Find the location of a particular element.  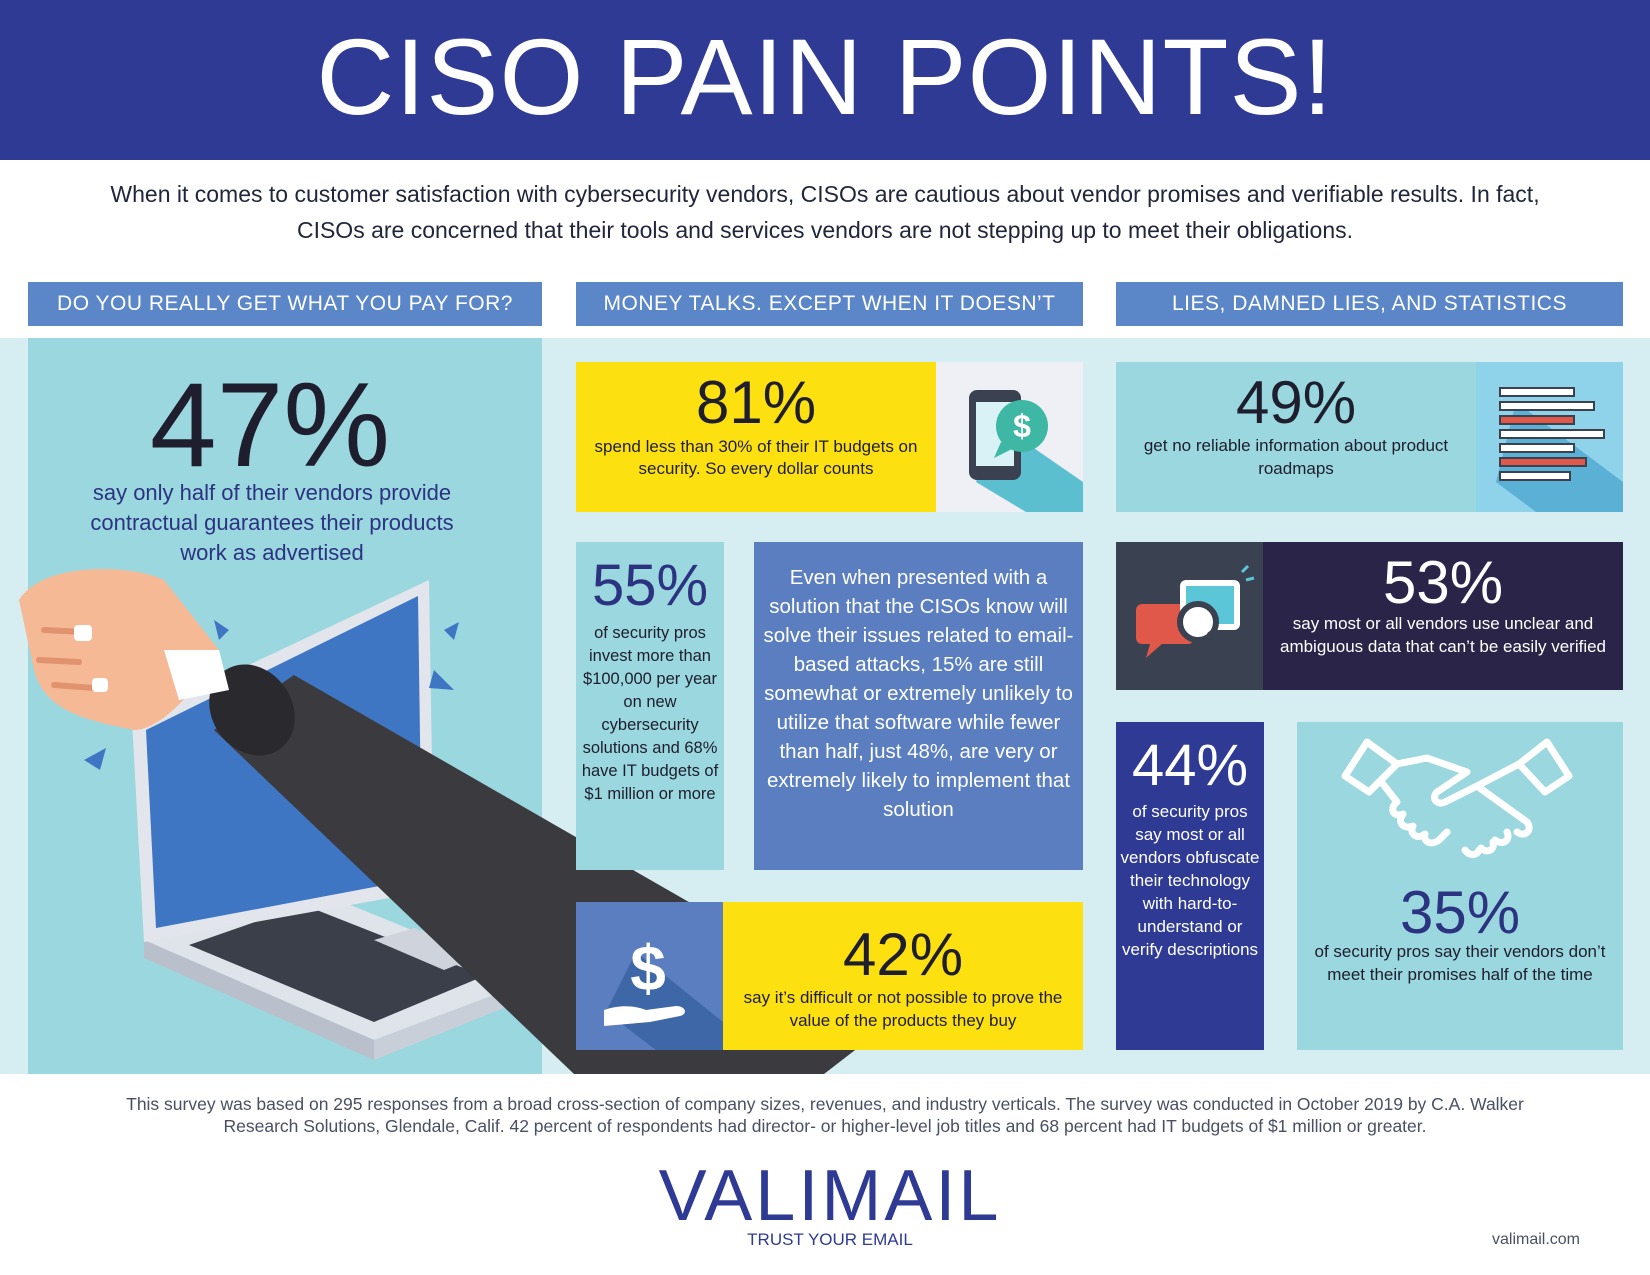

stat-44-card is located at coordinates (1190, 886).